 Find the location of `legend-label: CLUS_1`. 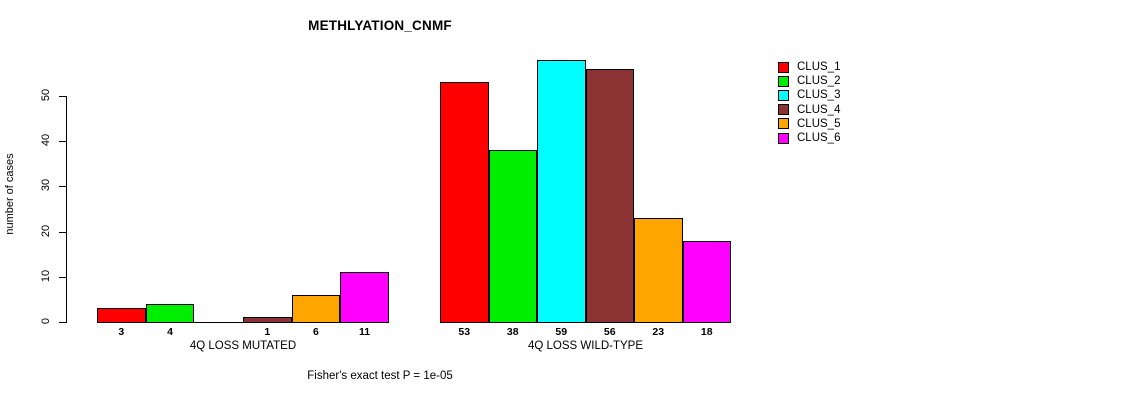

legend-label: CLUS_1 is located at coordinates (819, 67).